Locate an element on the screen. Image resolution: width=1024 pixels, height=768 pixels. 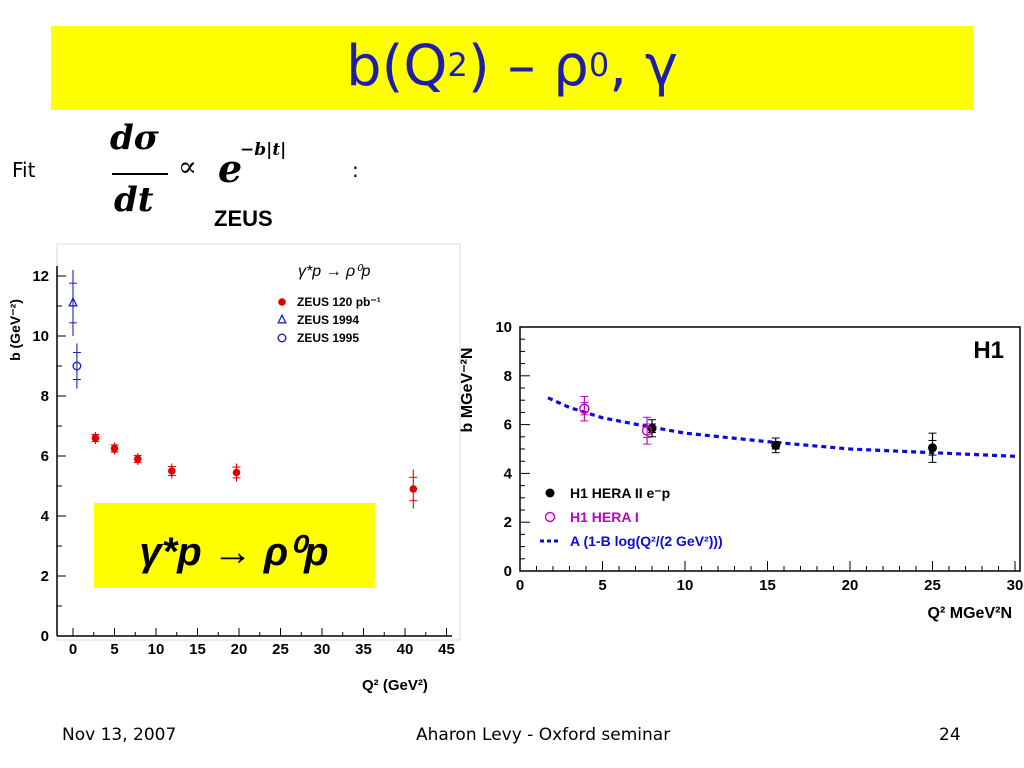
h1-x-tick-label: 20 is located at coordinates (850, 585).